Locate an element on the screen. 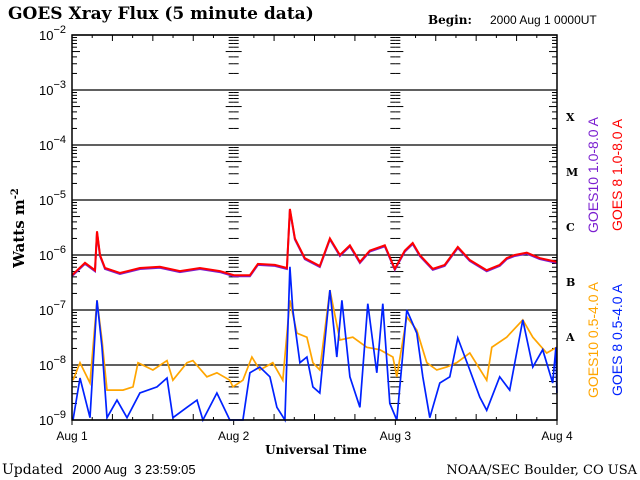  flare-class-M: M is located at coordinates (572, 172).